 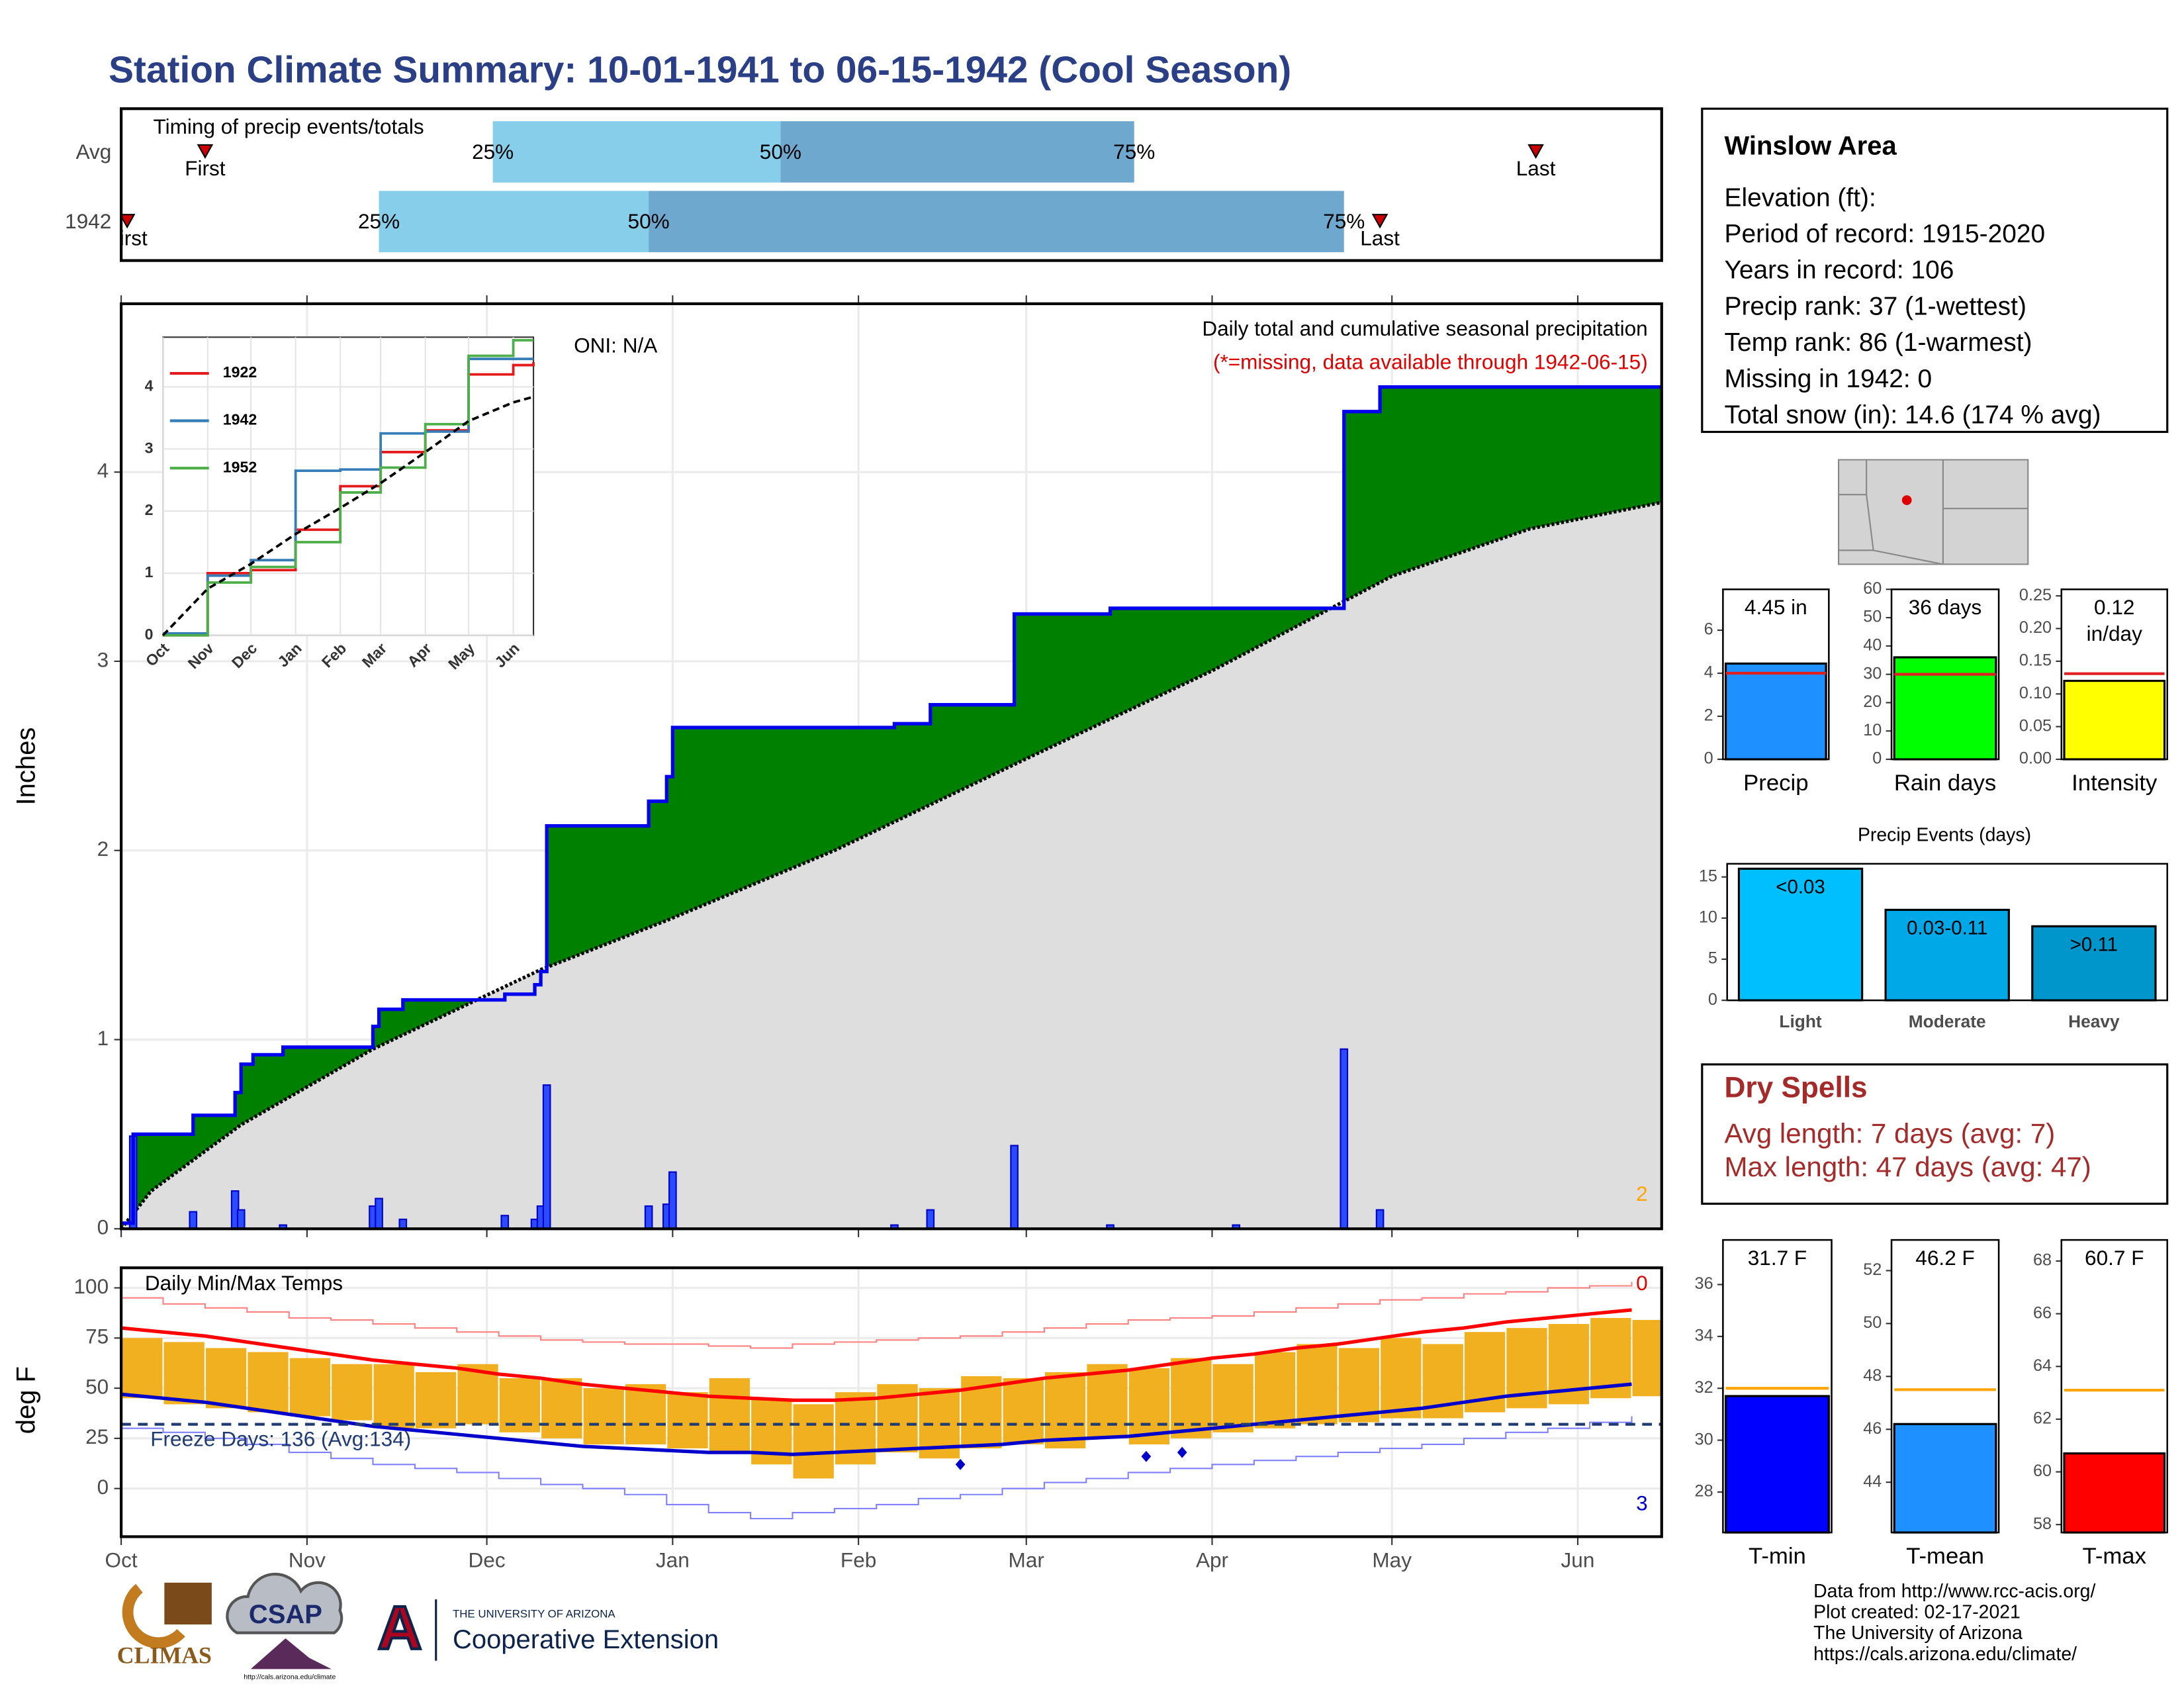 What do you see at coordinates (285, 1614) in the screenshot?
I see `csap-text: CSAP` at bounding box center [285, 1614].